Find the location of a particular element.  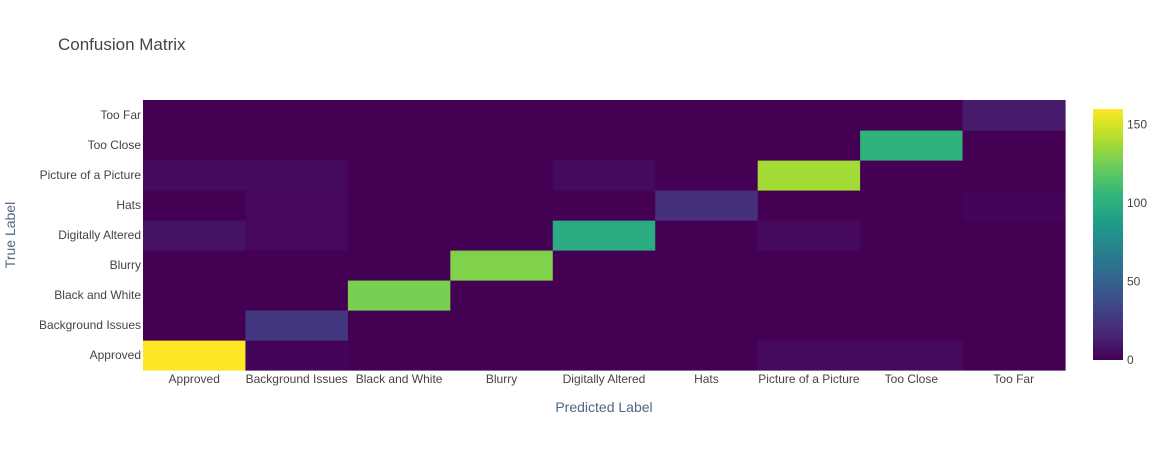

heatmap-cell-black-and-white-black-and-white is located at coordinates (399, 295).